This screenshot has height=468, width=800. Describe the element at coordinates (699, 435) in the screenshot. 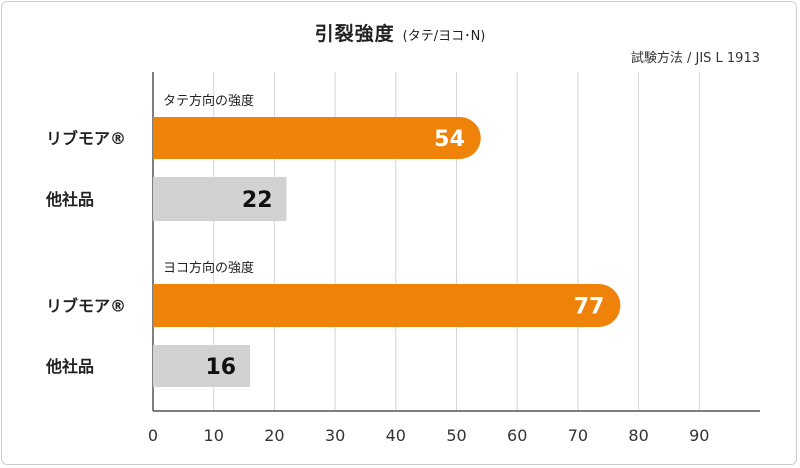

I see `x-tick-label-90: 90` at that location.